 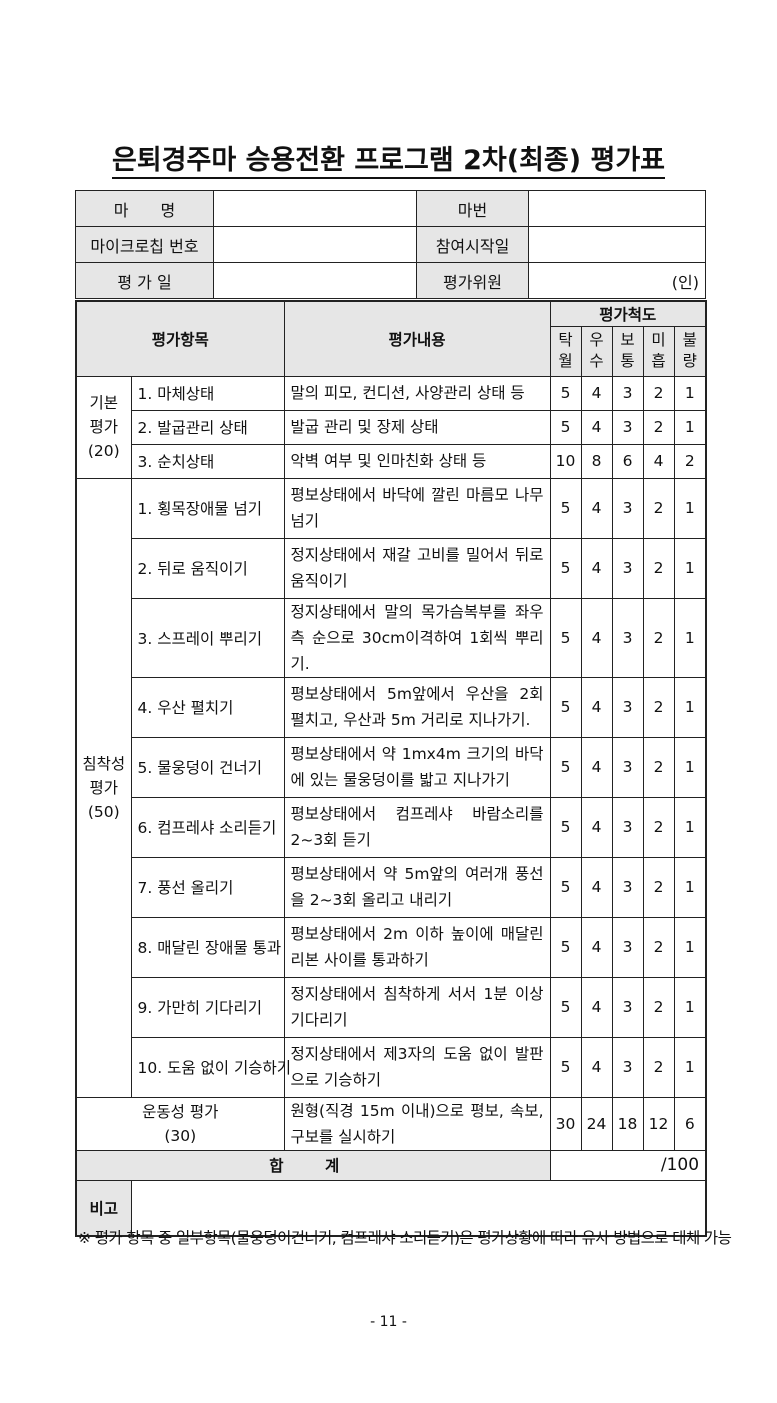 I want to click on remarks-label: 비고, so click(x=103, y=1208).